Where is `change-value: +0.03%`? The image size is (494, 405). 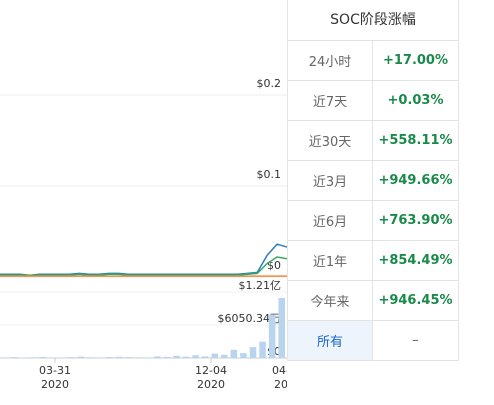
change-value: +0.03% is located at coordinates (415, 100).